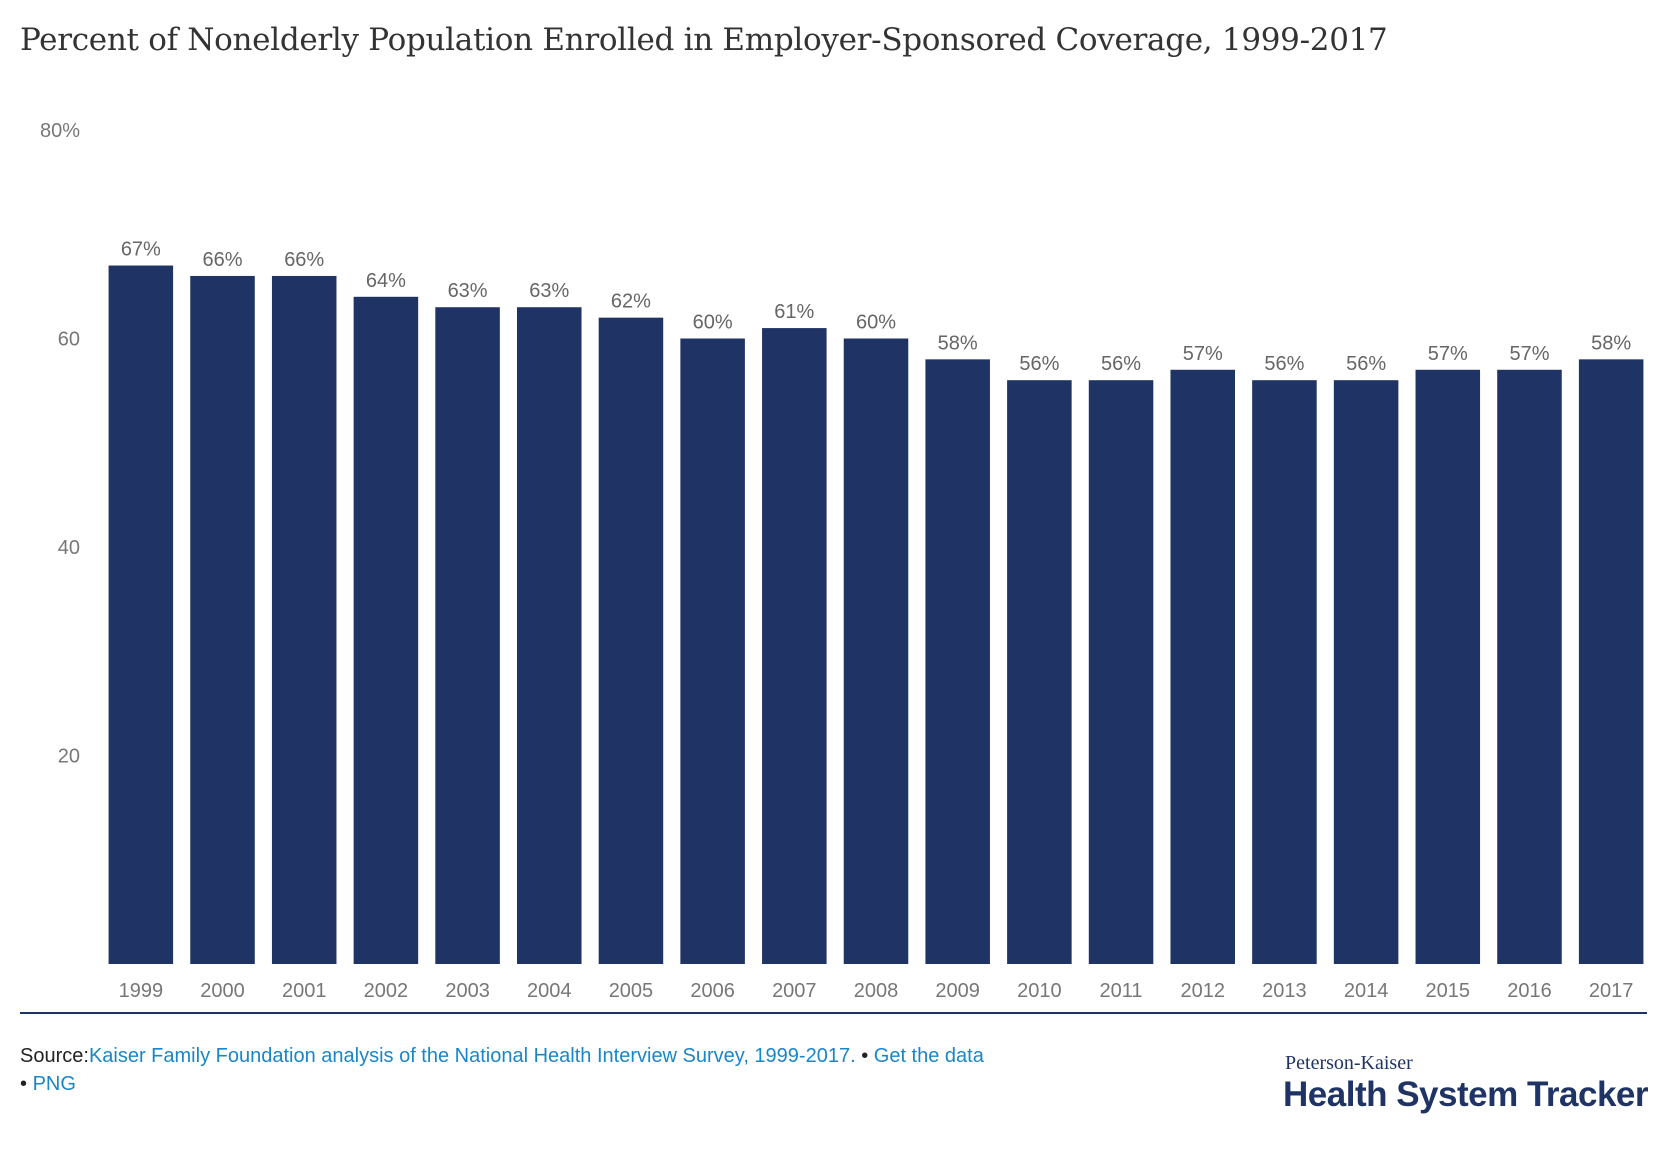  Describe the element at coordinates (957, 991) in the screenshot. I see `x-tick-label: 2009` at that location.